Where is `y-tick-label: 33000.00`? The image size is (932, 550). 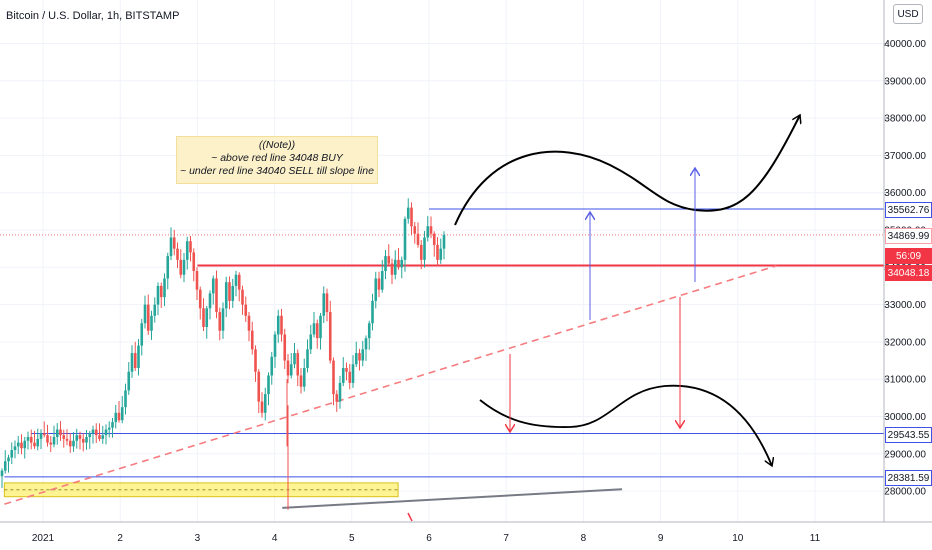 y-tick-label: 33000.00 is located at coordinates (905, 305).